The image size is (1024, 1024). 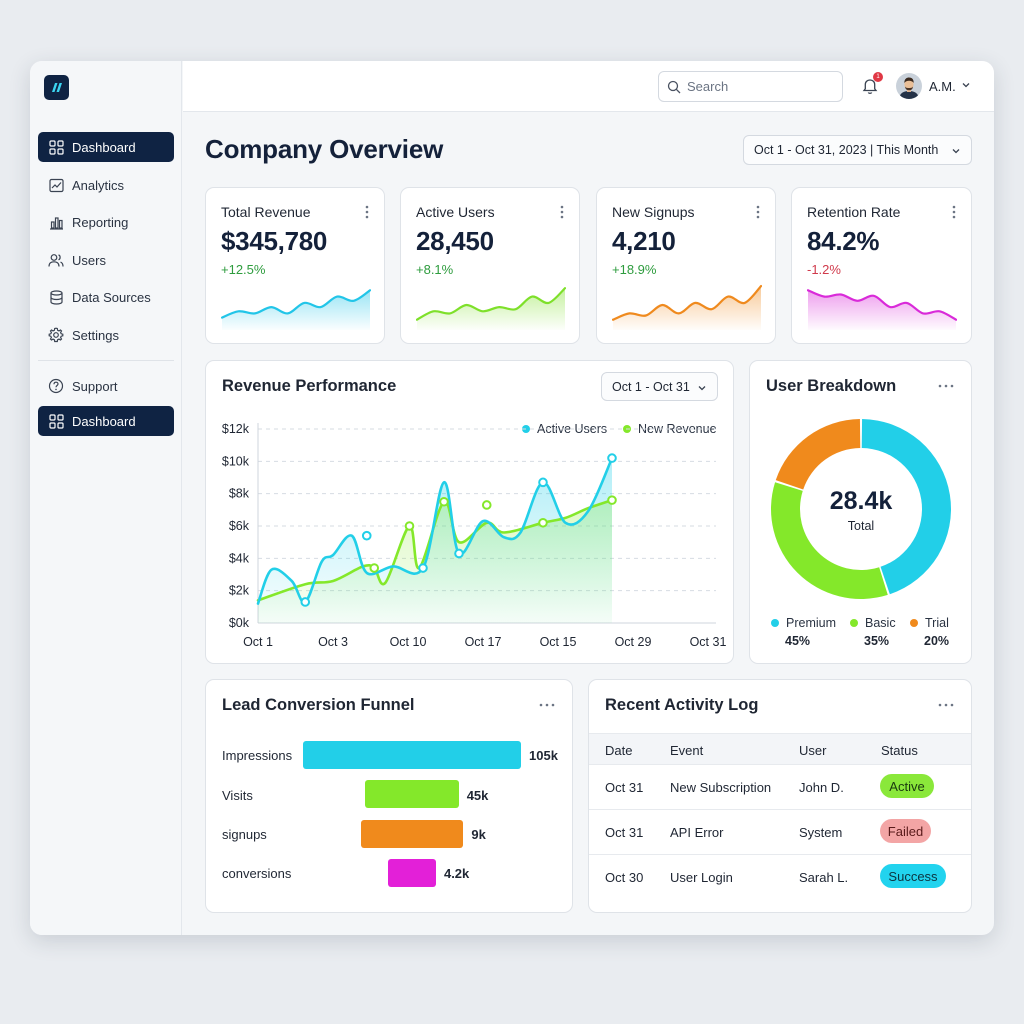 I want to click on donut-segment-basic, so click(x=829, y=540).